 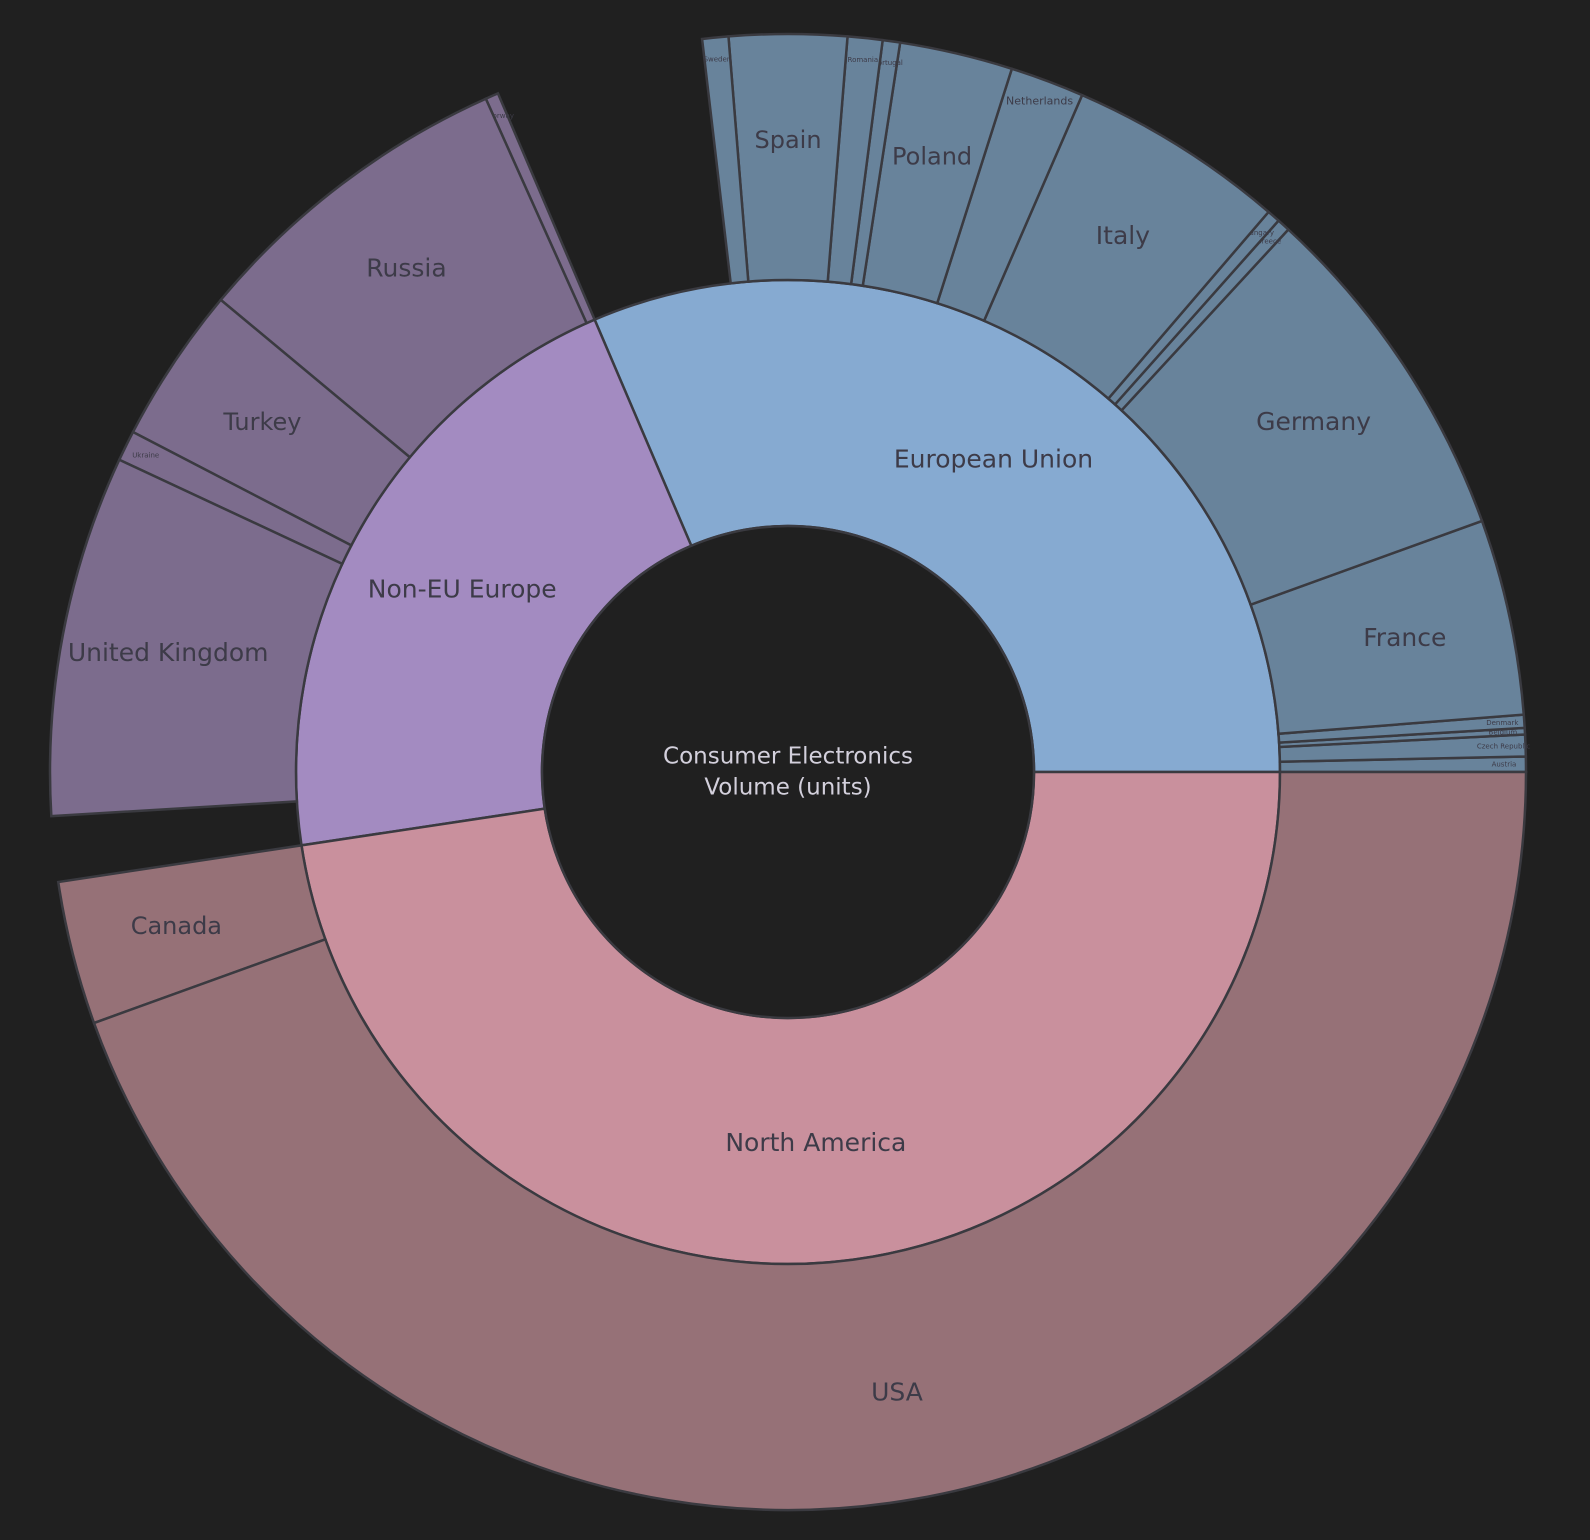 I want to click on segment-portugal-label: Portugal, so click(x=888, y=63).